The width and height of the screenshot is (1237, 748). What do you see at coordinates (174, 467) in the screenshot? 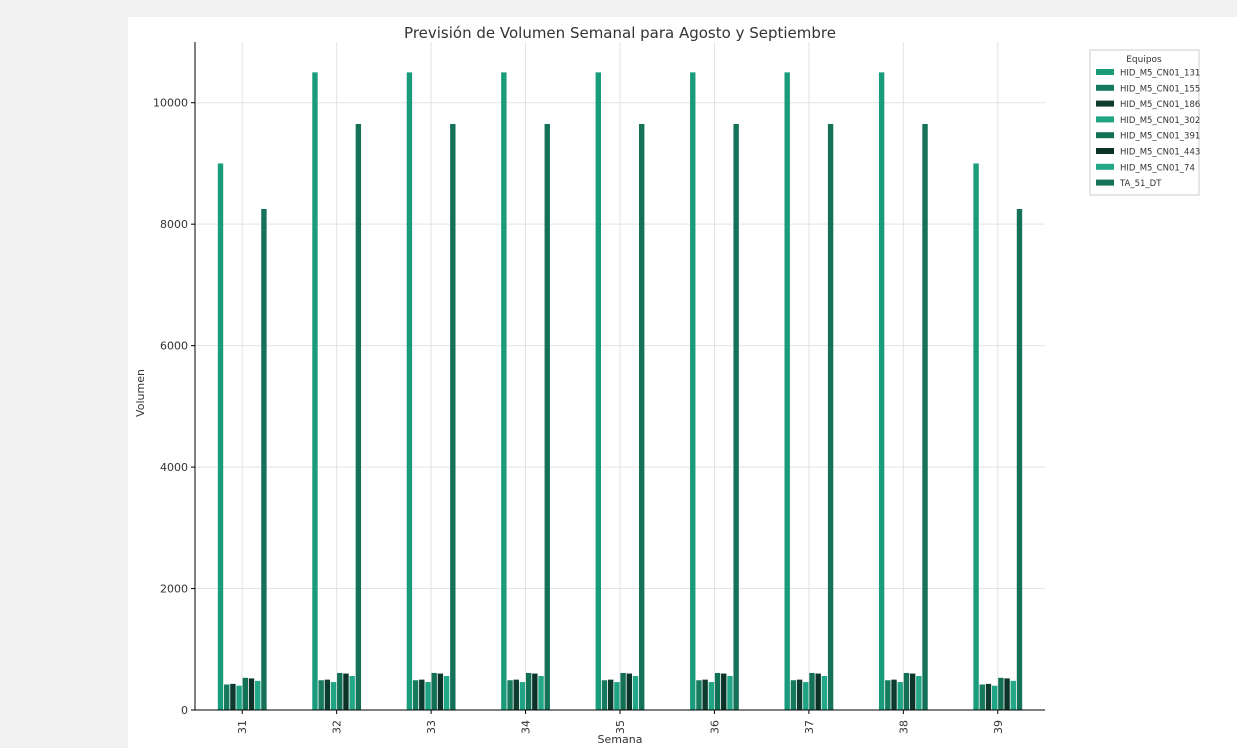
I see `y-tick-label: 4000` at bounding box center [174, 467].